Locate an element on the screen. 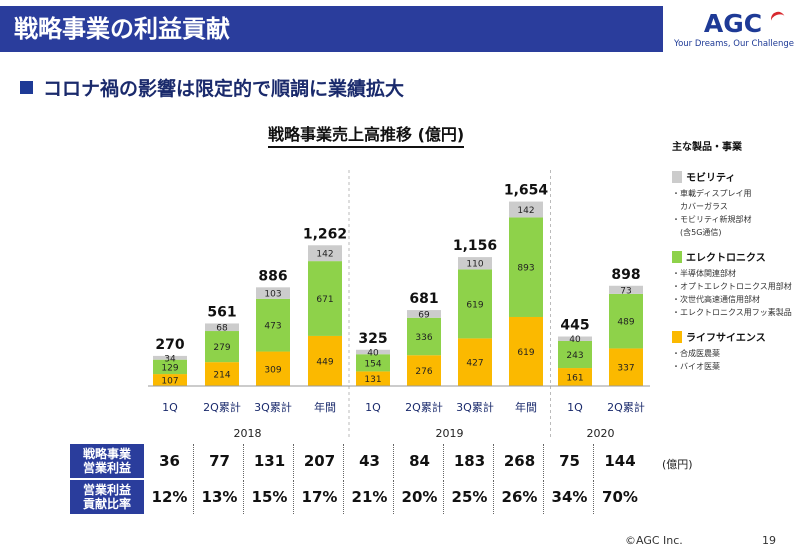 This screenshot has height=555, width=800. bar-value-label: 243 is located at coordinates (574, 356).